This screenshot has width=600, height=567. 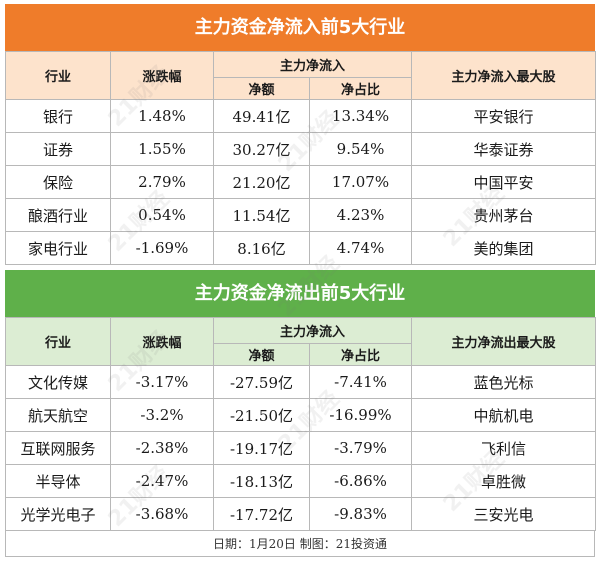 I want to click on top-stock-cell: 平安银行, so click(x=504, y=116).